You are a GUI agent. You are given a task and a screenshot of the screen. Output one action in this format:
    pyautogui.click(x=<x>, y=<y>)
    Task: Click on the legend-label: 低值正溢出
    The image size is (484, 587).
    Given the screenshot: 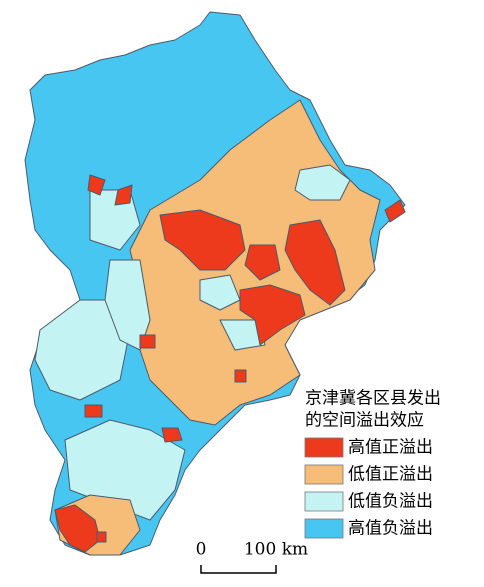 What is the action you would take?
    pyautogui.click(x=390, y=475)
    